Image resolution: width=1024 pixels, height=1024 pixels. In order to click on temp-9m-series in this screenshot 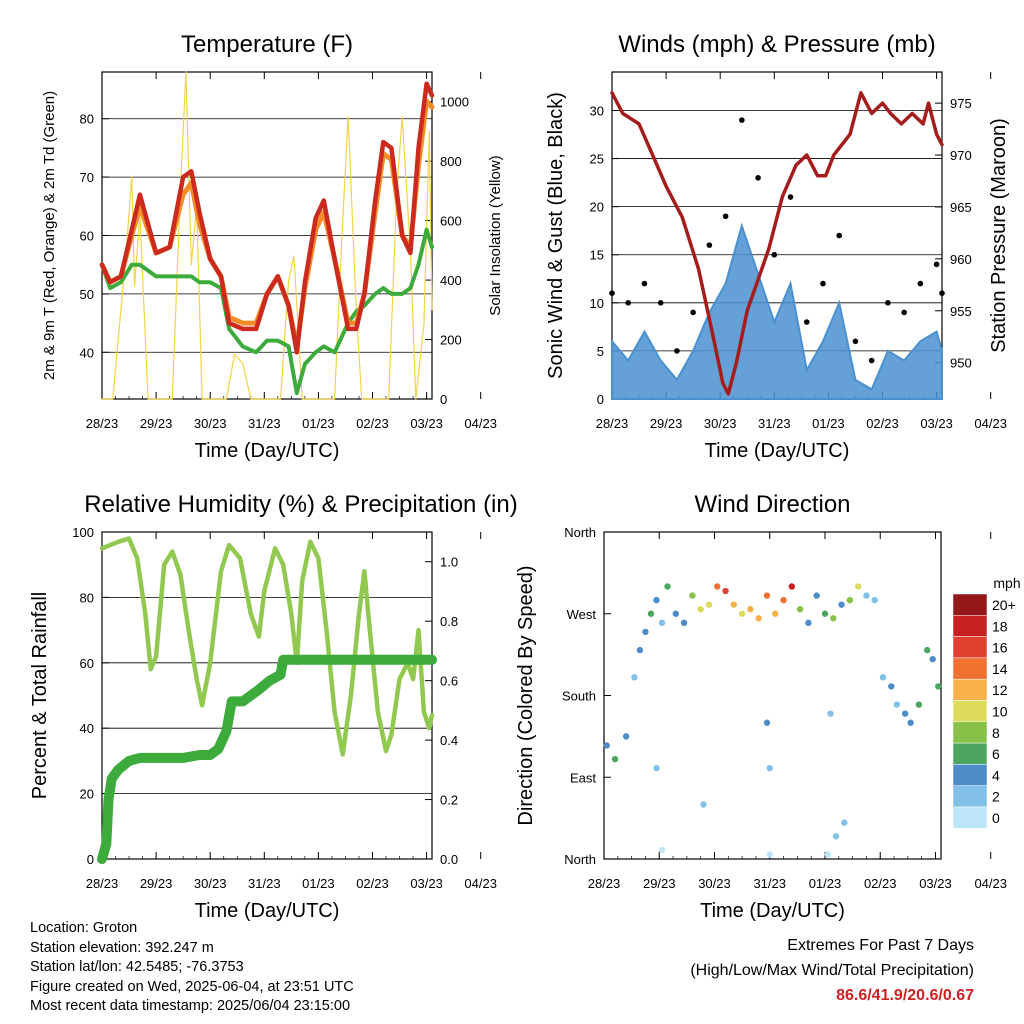, I will do `click(267, 223)`.